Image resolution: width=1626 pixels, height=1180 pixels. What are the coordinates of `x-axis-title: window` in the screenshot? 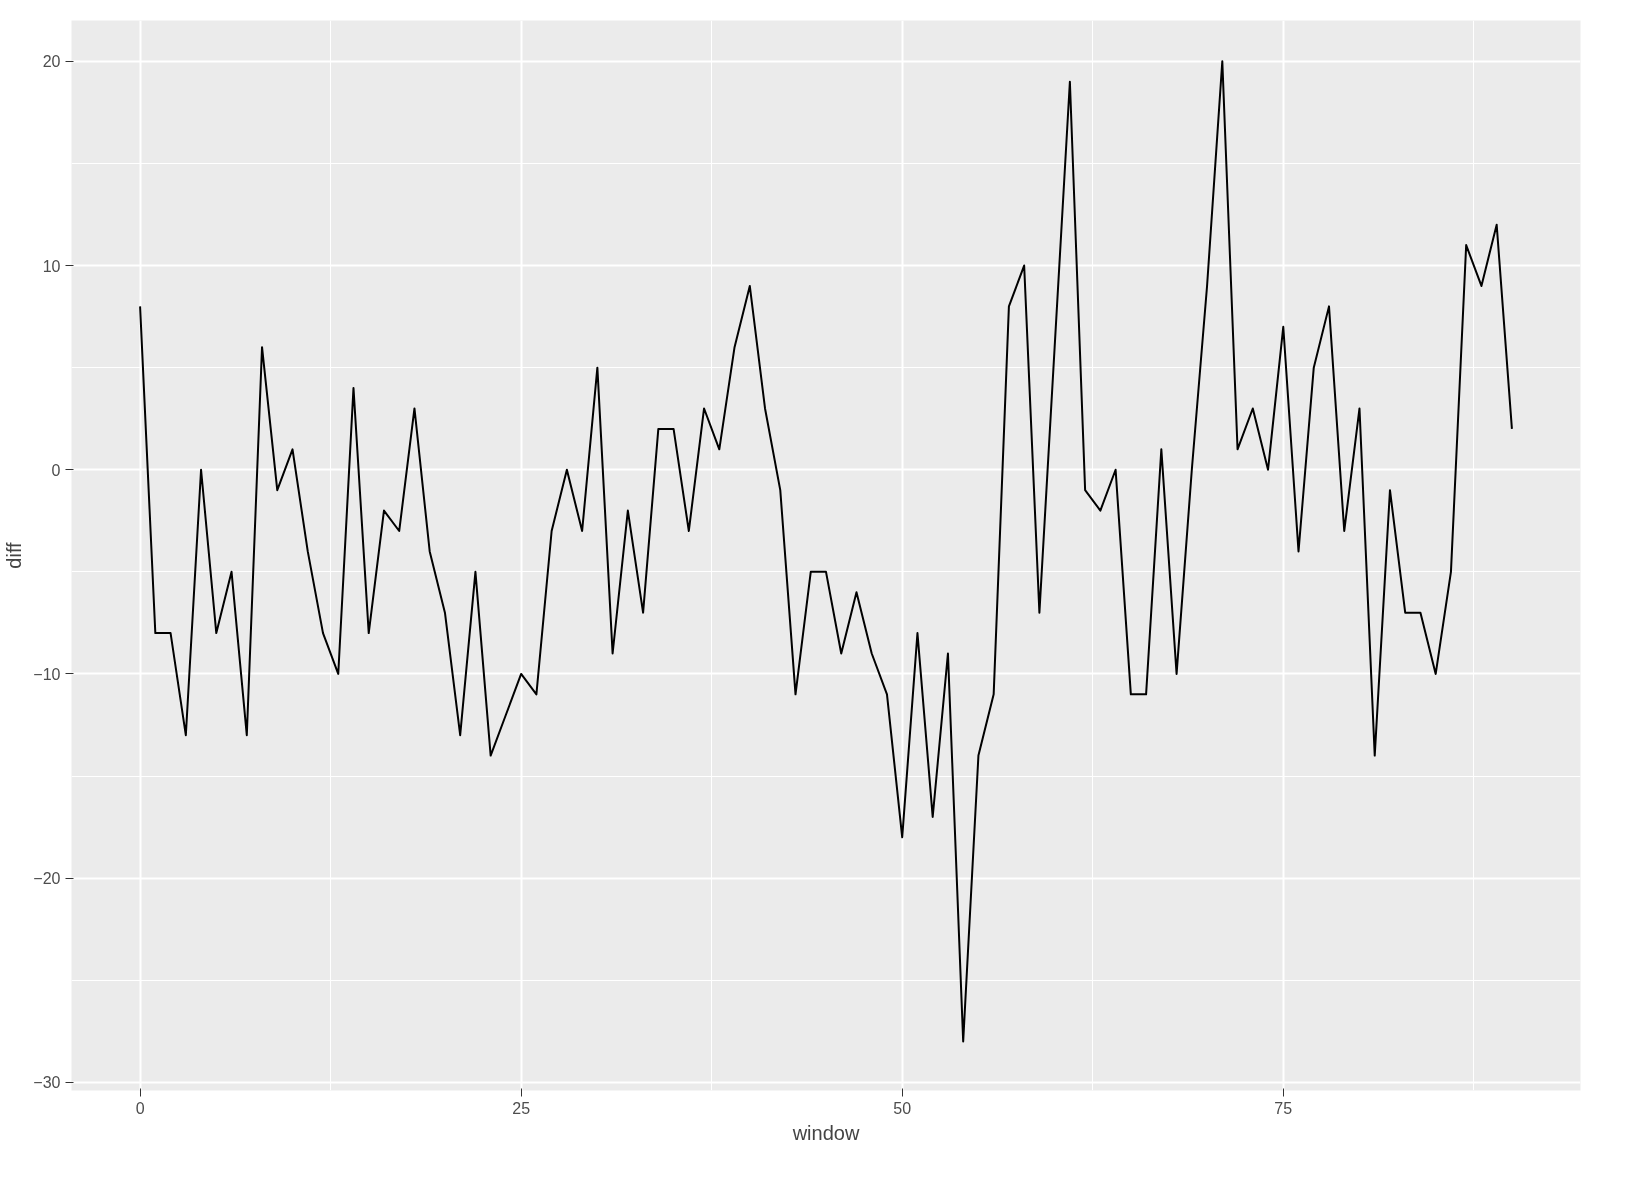 It's located at (825, 1132).